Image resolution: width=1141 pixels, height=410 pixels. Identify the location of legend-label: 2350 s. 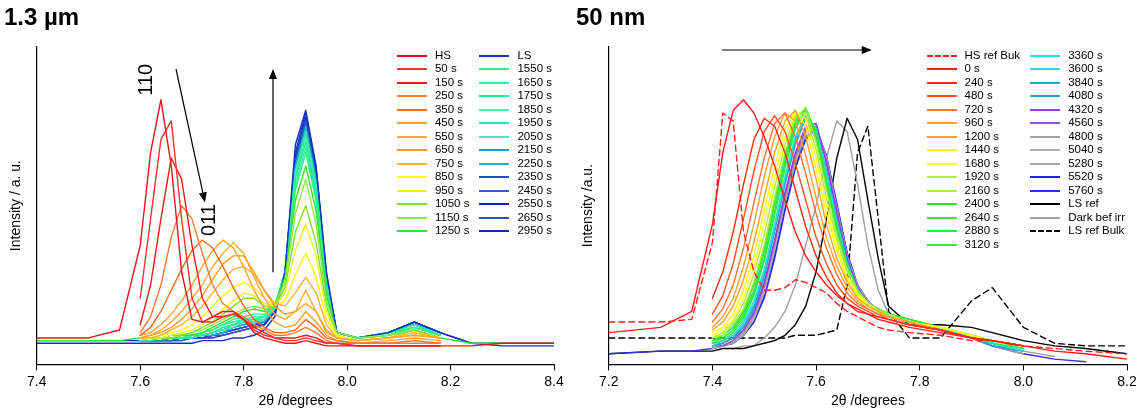
(534, 177).